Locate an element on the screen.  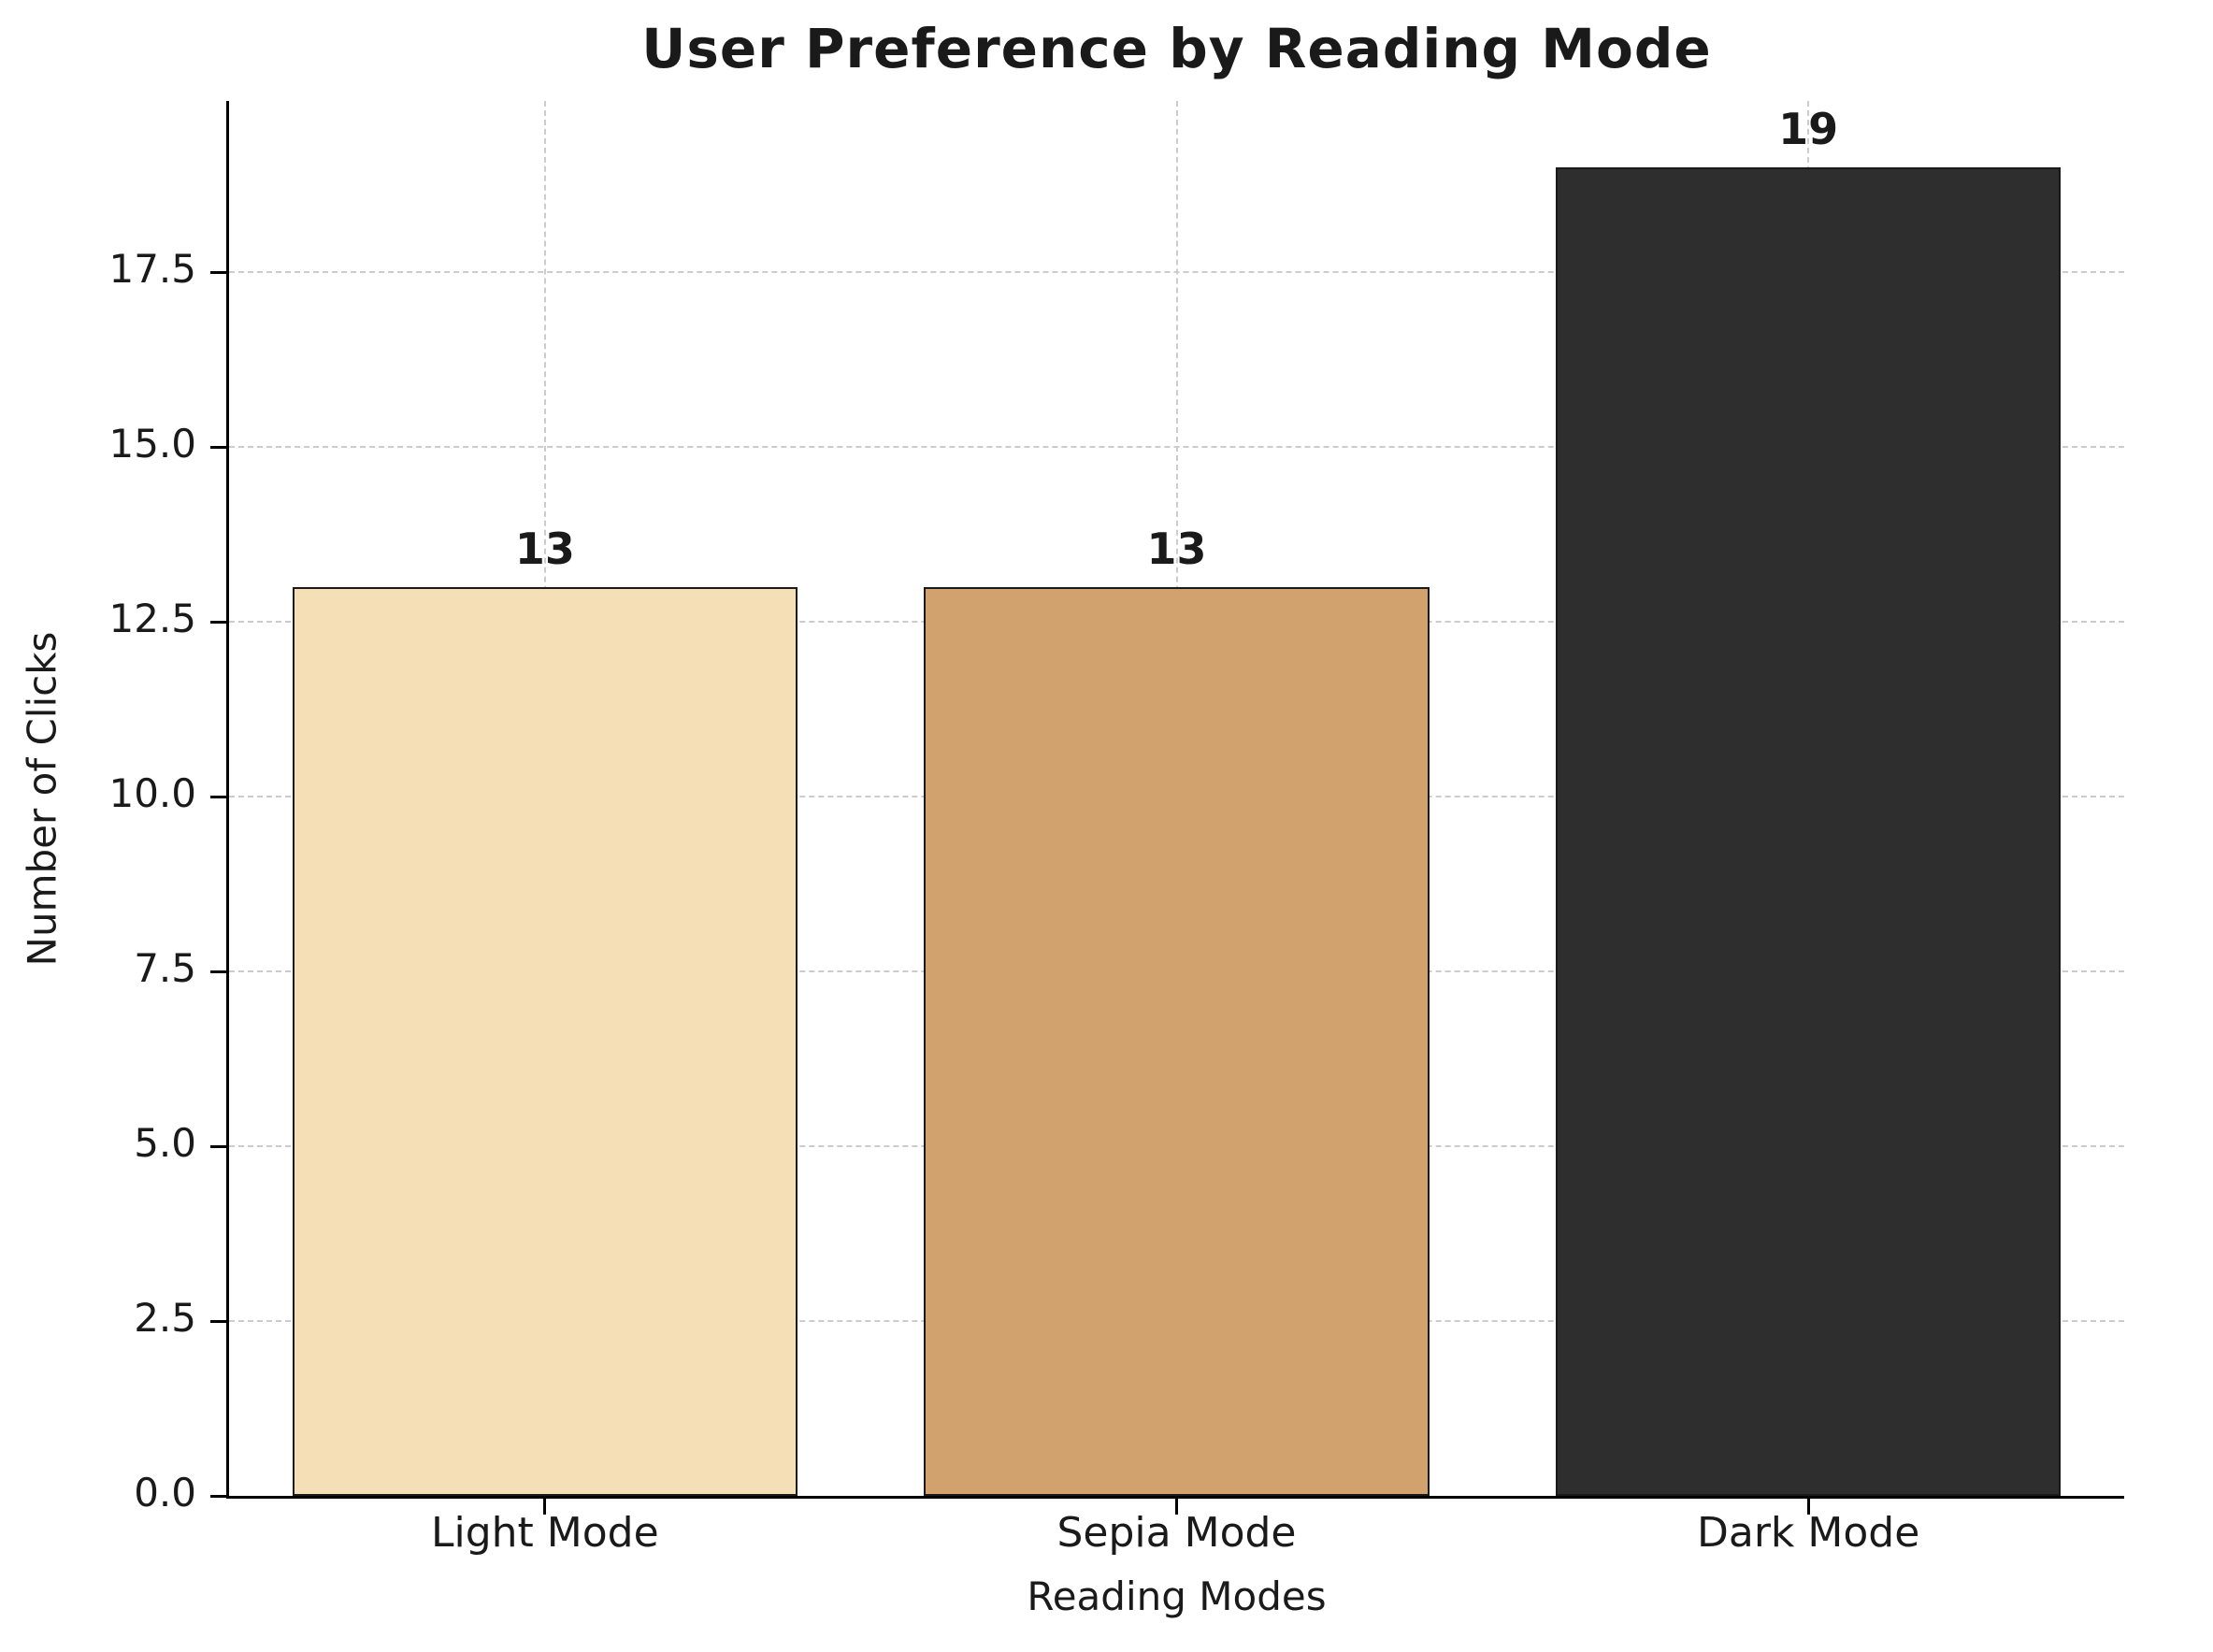
y-tick-label: 15.0 is located at coordinates (152, 444).